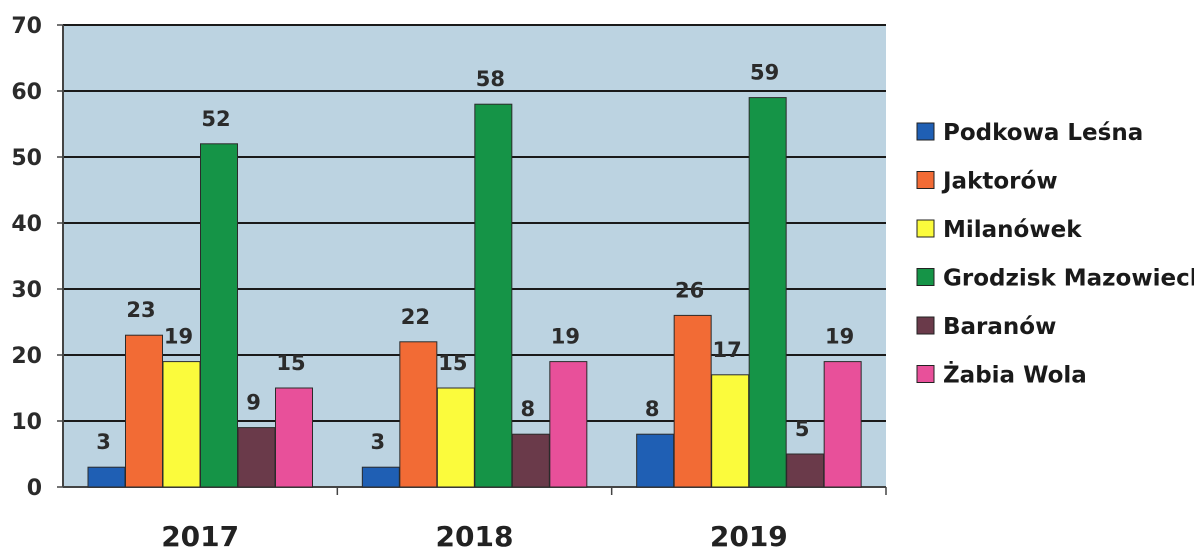  Describe the element at coordinates (689, 290) in the screenshot. I see `data-label: 26` at that location.